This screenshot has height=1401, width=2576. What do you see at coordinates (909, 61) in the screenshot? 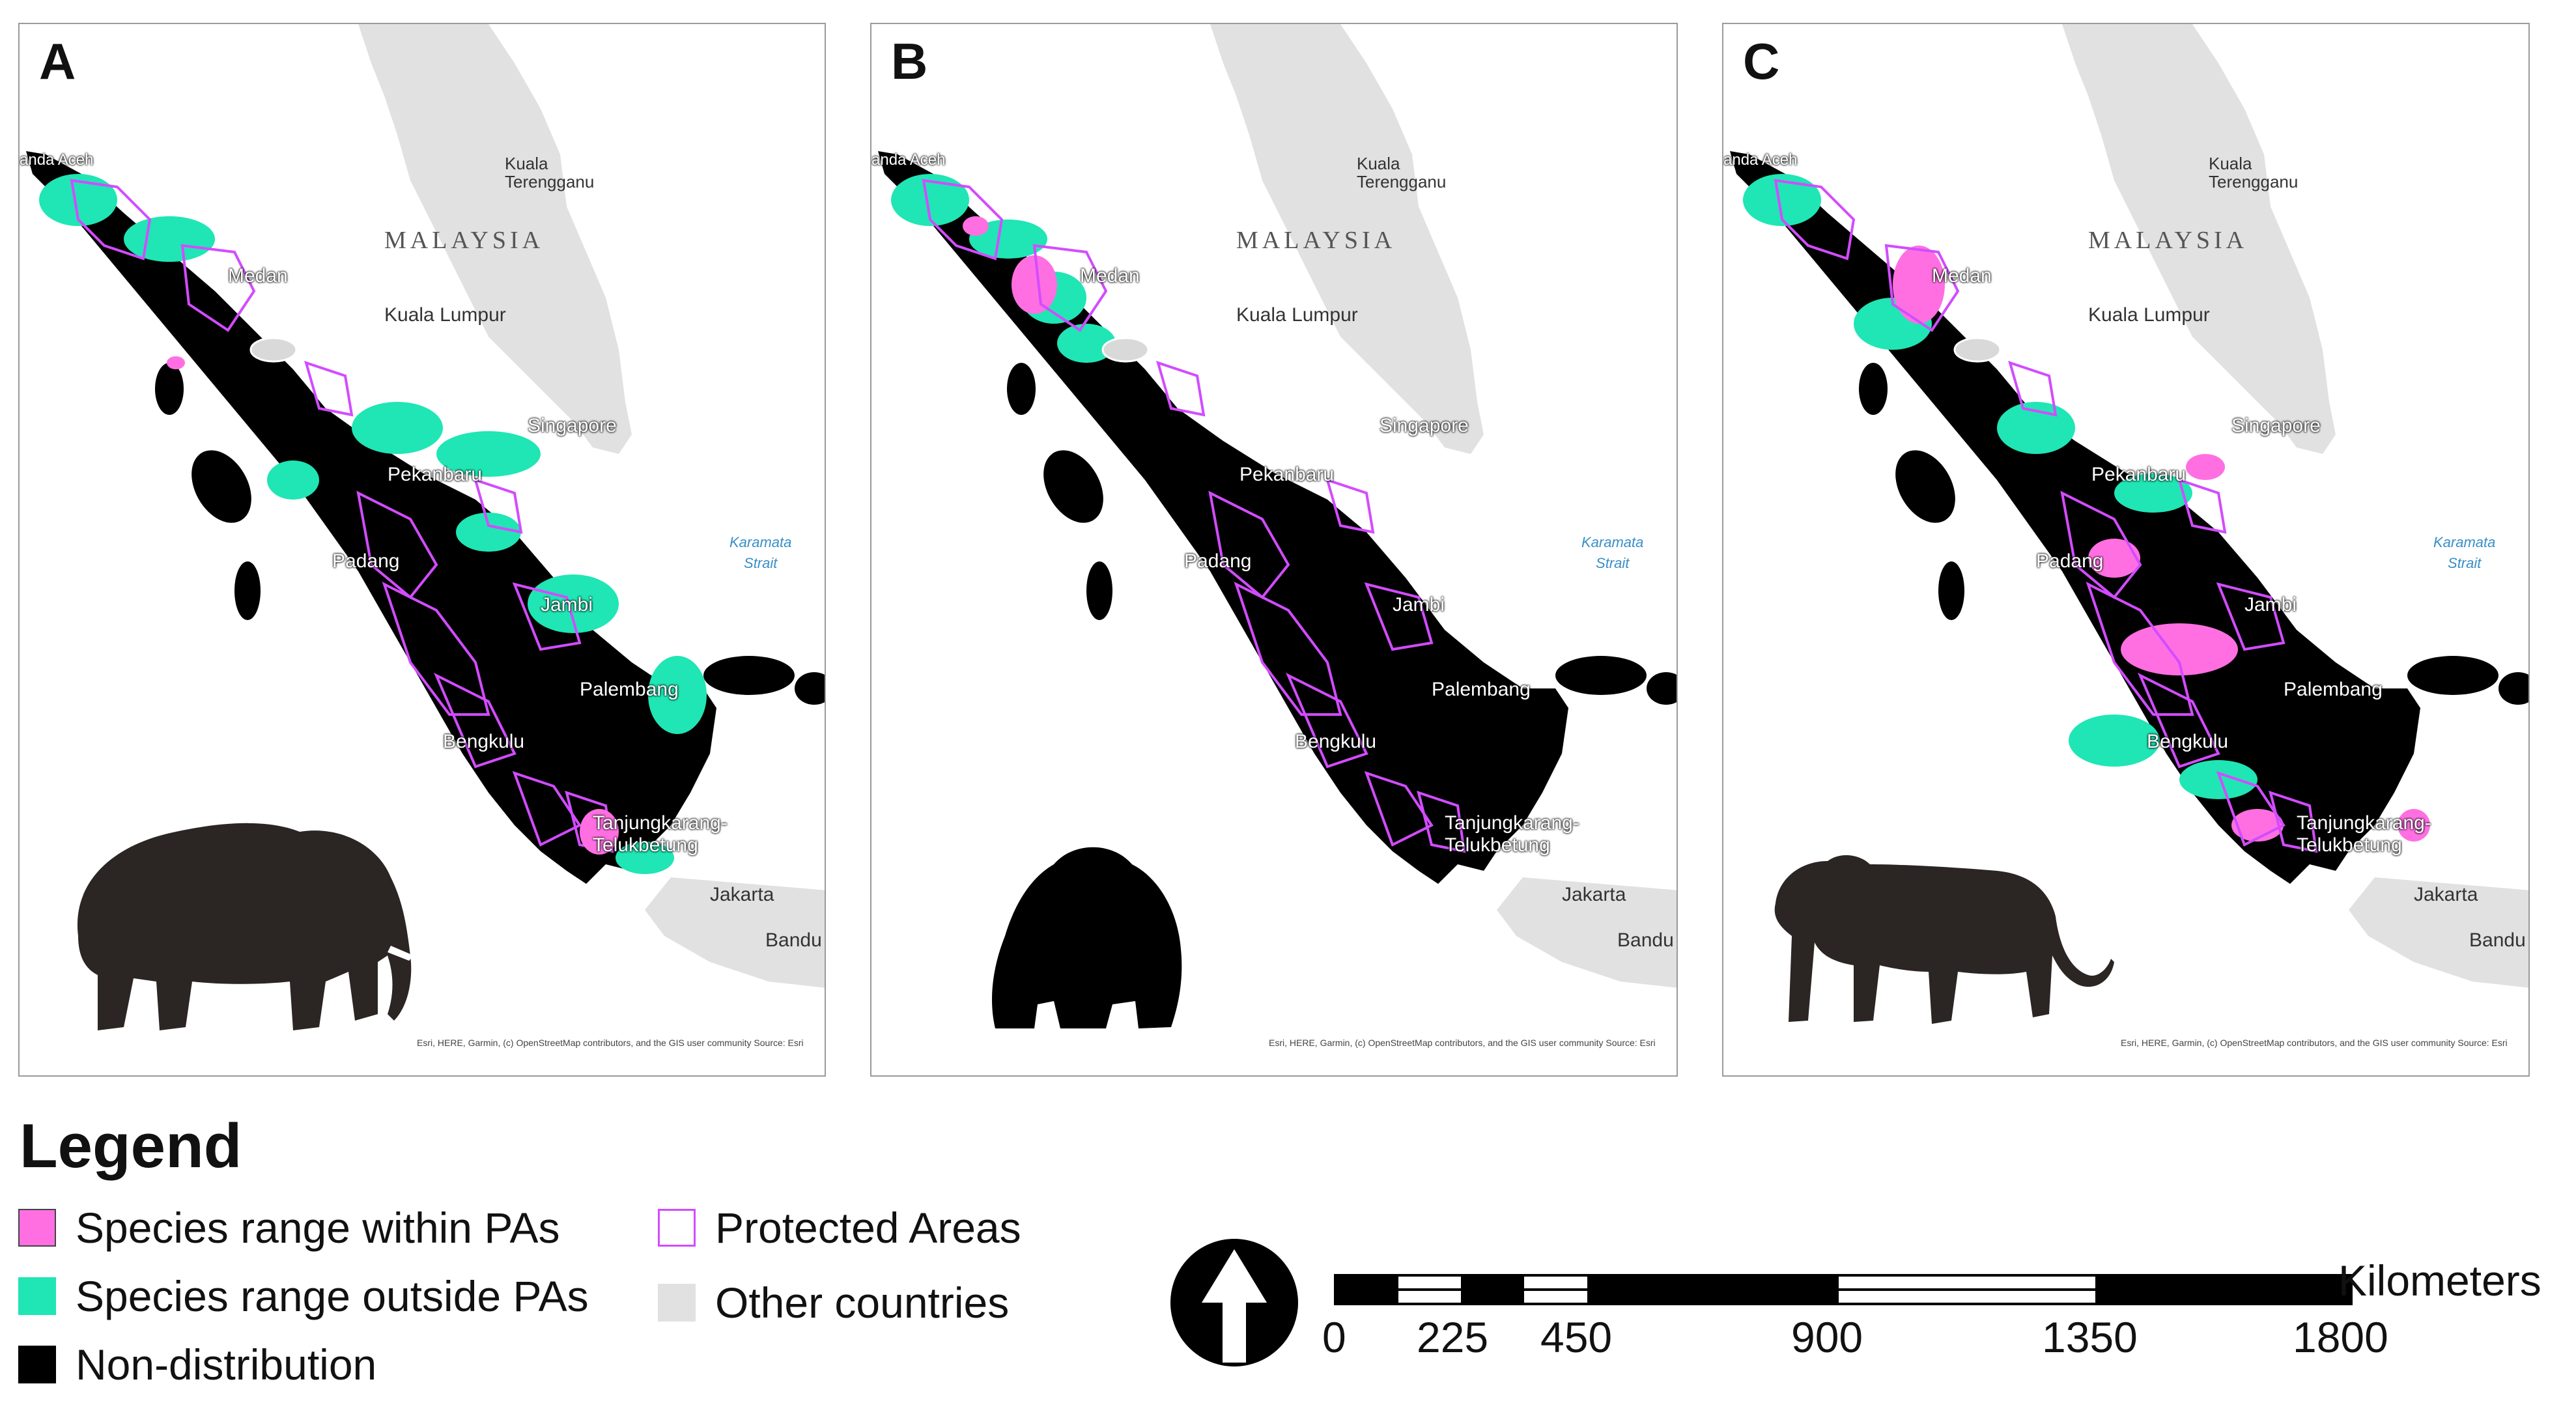
I see `panel-letter: B` at bounding box center [909, 61].